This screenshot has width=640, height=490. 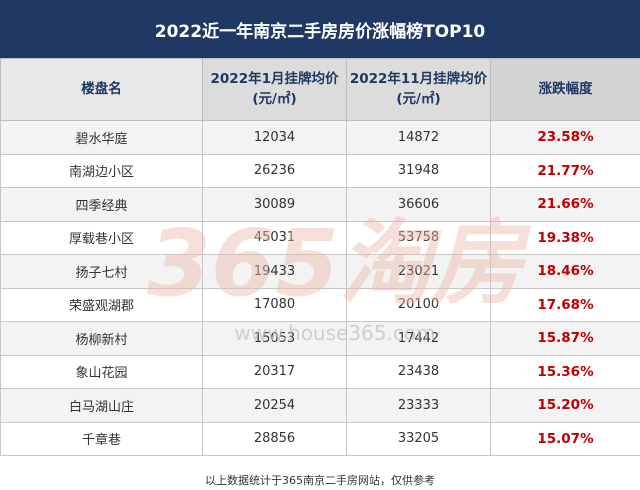 I want to click on header-nov-price: 2022年11月挂牌均价 (元/㎡), so click(x=418, y=89).